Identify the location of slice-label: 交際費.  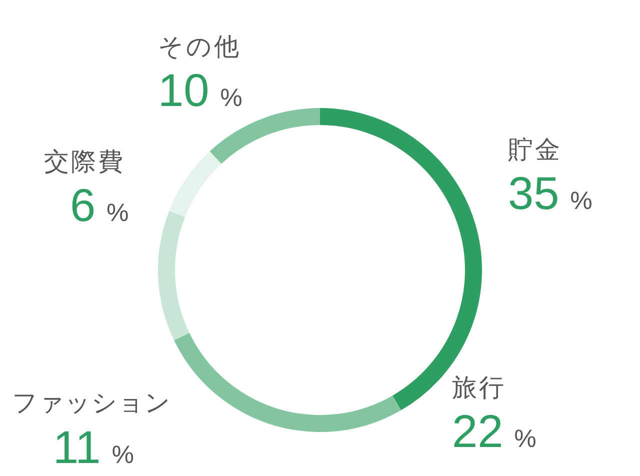
(84, 162).